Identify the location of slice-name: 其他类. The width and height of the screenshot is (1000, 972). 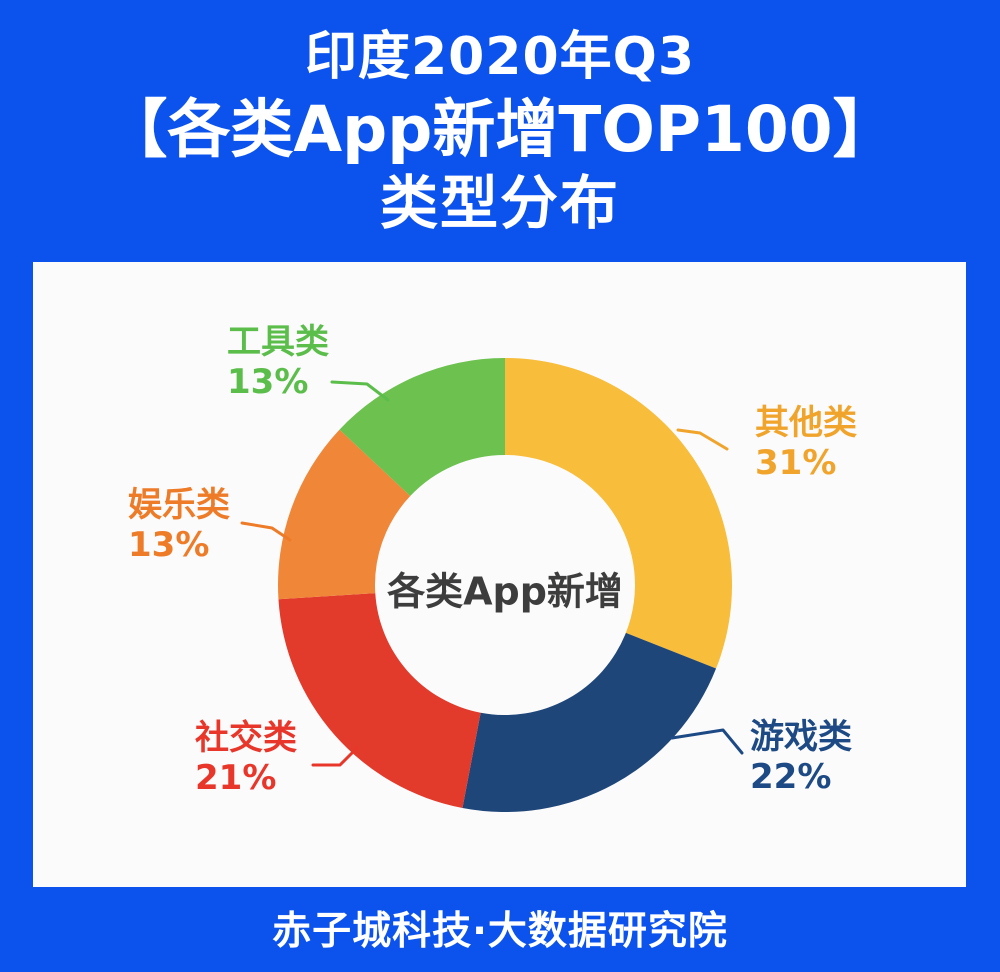
(806, 423).